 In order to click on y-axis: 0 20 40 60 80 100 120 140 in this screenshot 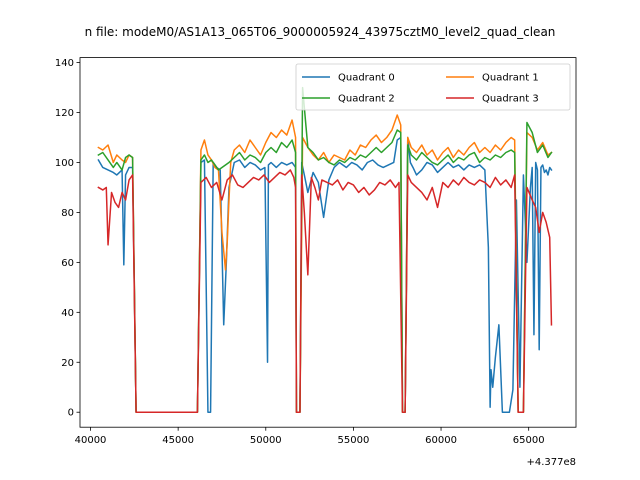, I will do `click(67, 238)`.